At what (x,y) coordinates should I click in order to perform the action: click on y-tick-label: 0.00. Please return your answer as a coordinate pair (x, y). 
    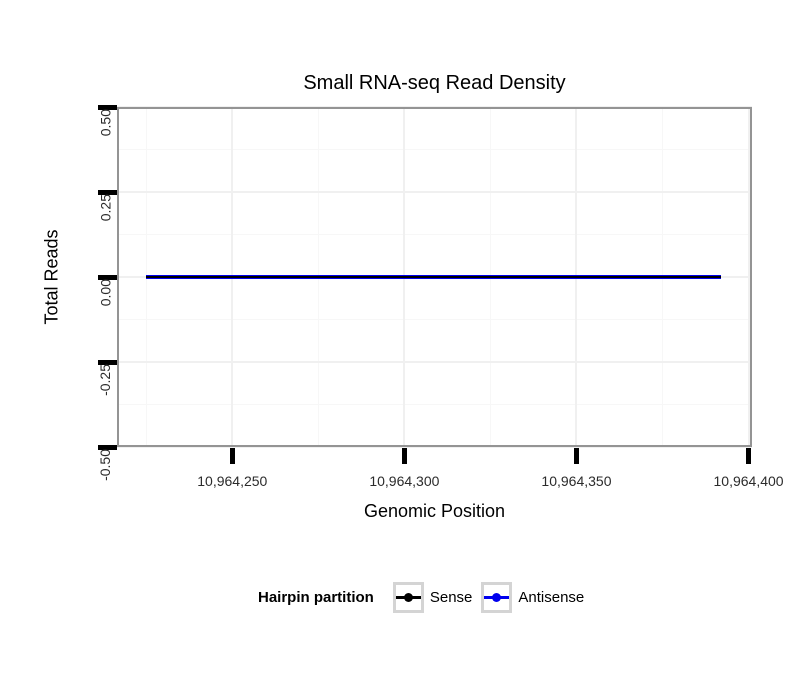
    Looking at the image, I should click on (105, 293).